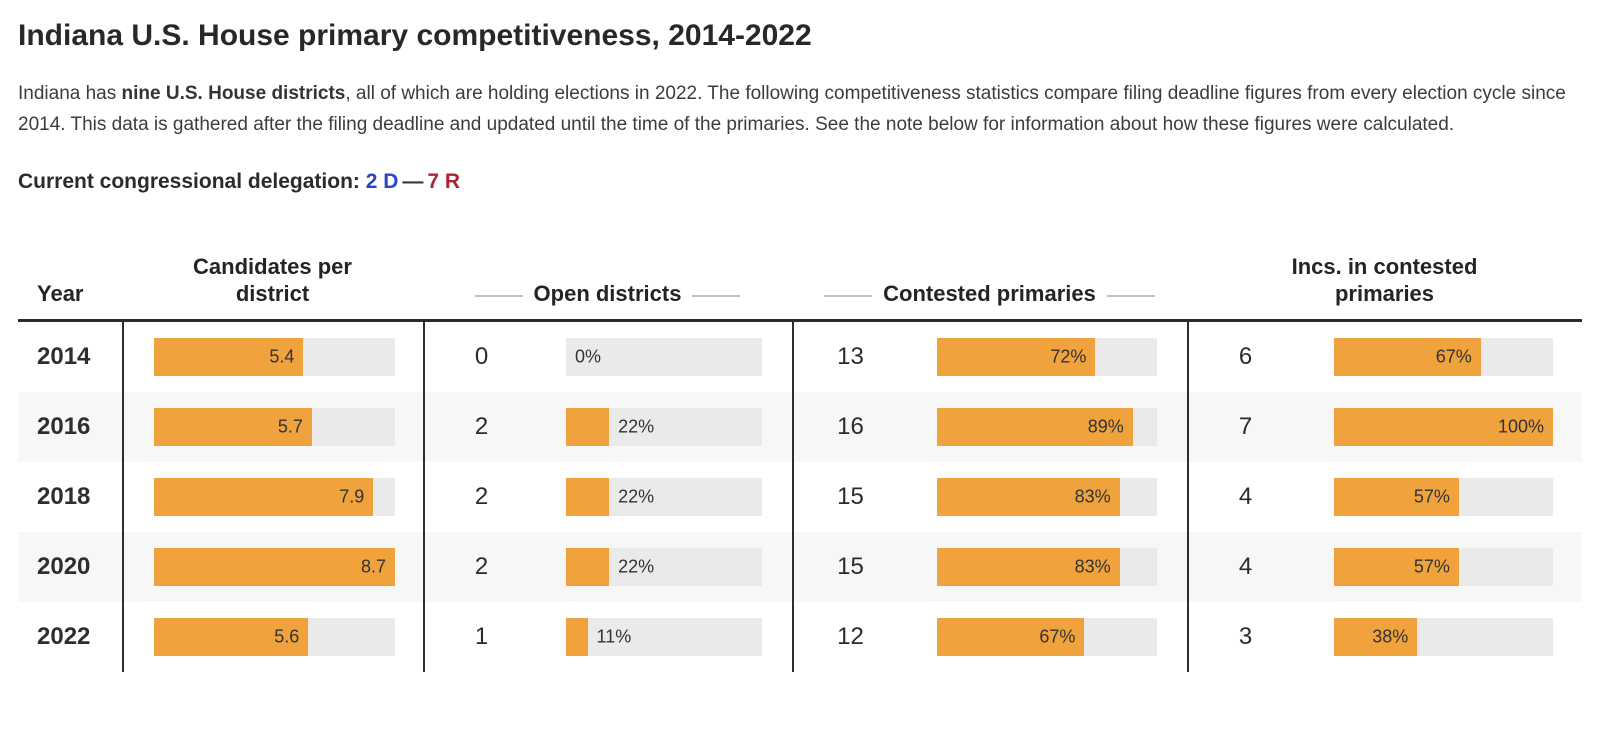 This screenshot has width=1600, height=745. What do you see at coordinates (64, 356) in the screenshot?
I see `year-cell: 2014` at bounding box center [64, 356].